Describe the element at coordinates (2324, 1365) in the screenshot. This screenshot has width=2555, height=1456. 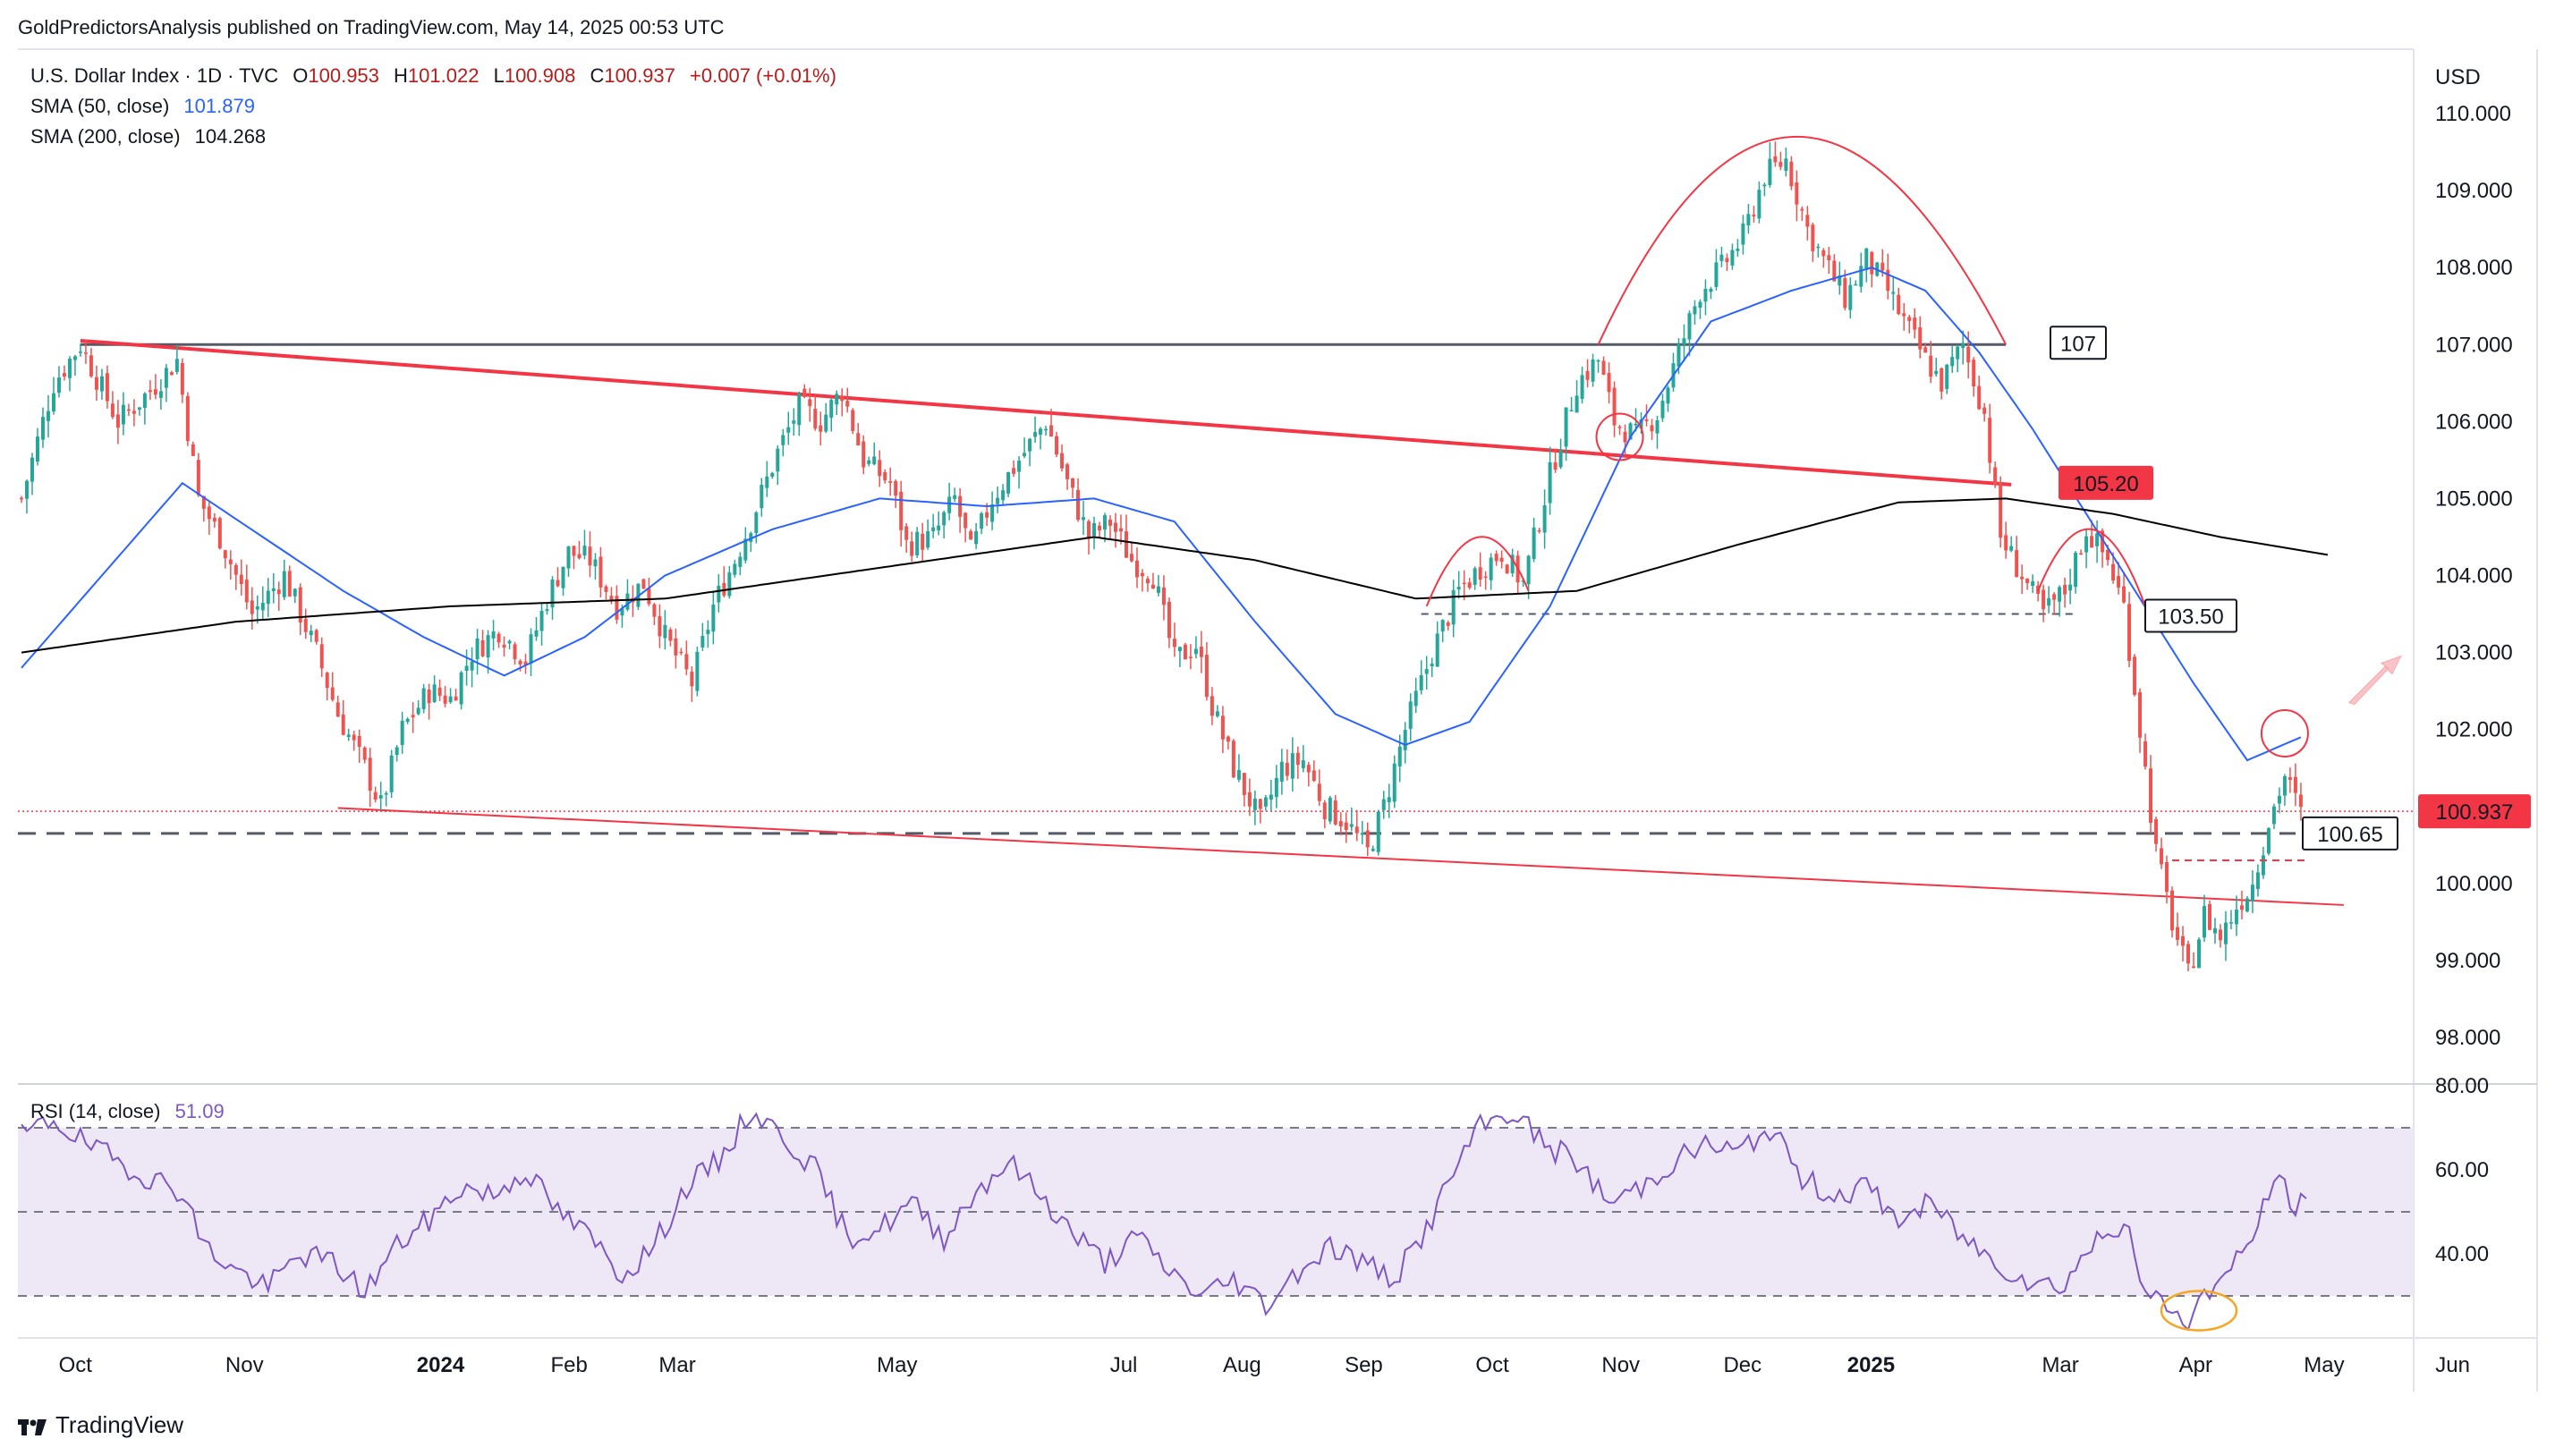
I see `time-tick-label: May` at that location.